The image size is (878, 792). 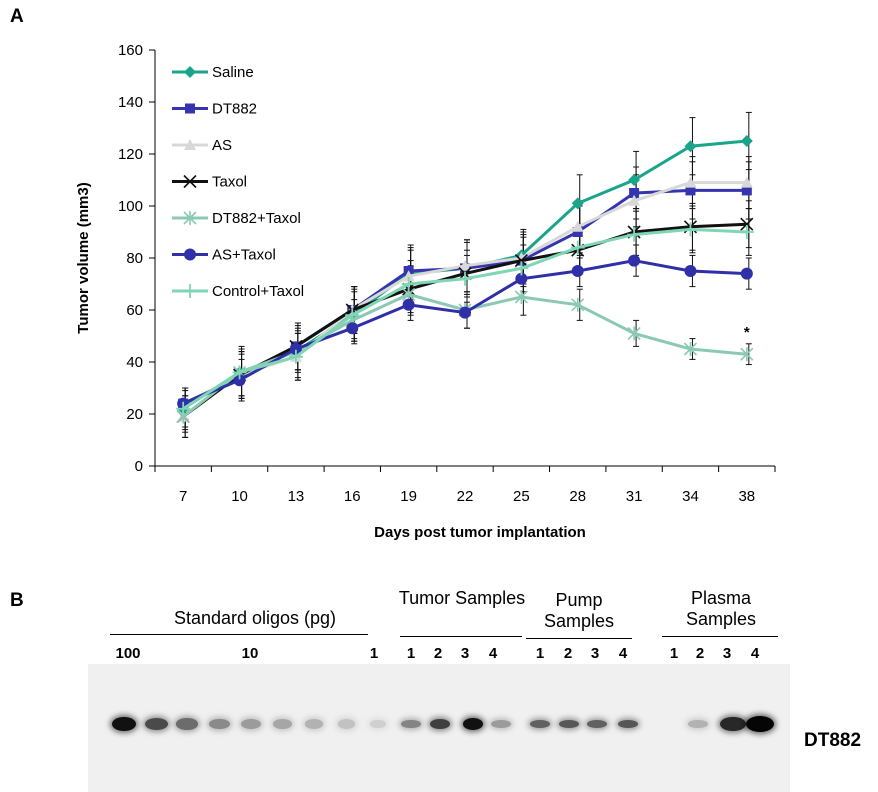 What do you see at coordinates (480, 532) in the screenshot?
I see `x-axis-title: Days post tumor implantation` at bounding box center [480, 532].